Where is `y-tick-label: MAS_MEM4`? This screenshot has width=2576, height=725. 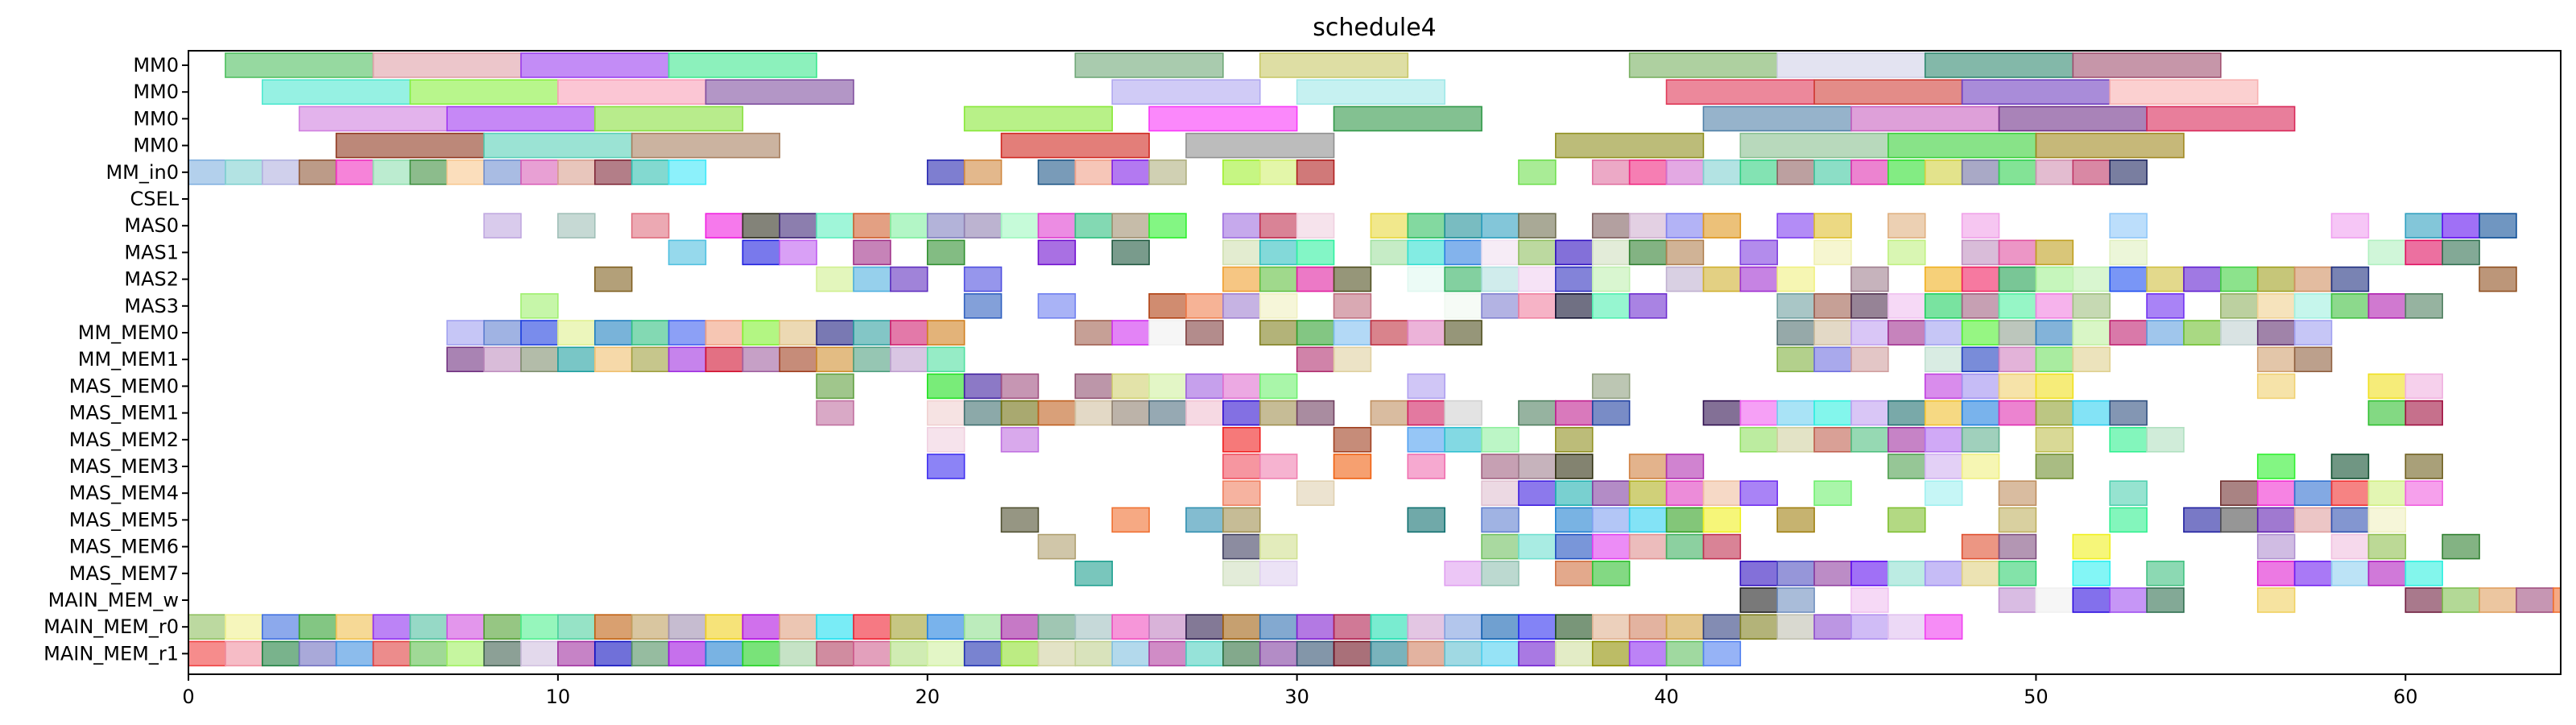
y-tick-label: MAS_MEM4 is located at coordinates (124, 493).